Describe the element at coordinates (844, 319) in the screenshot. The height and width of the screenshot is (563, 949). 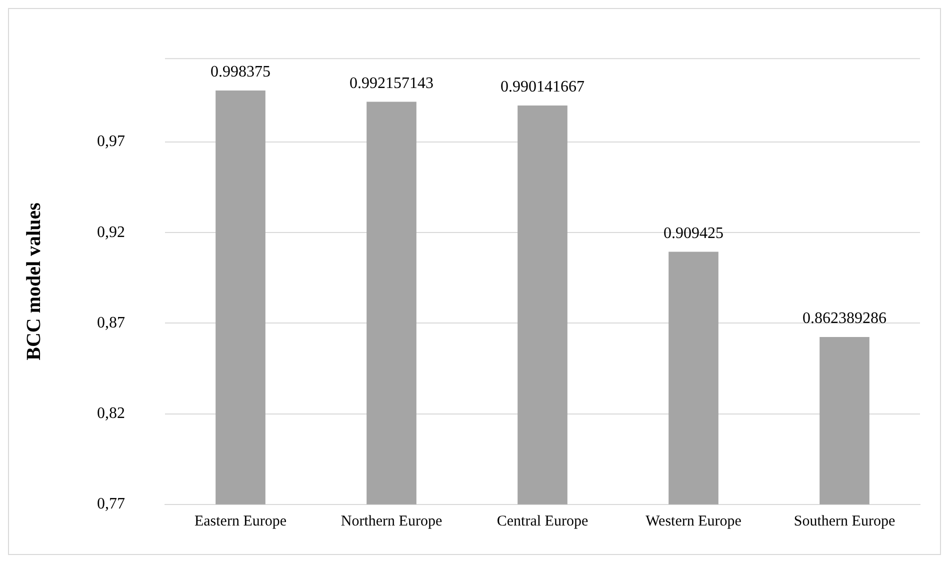
I see `data-label: 0.862389286` at that location.